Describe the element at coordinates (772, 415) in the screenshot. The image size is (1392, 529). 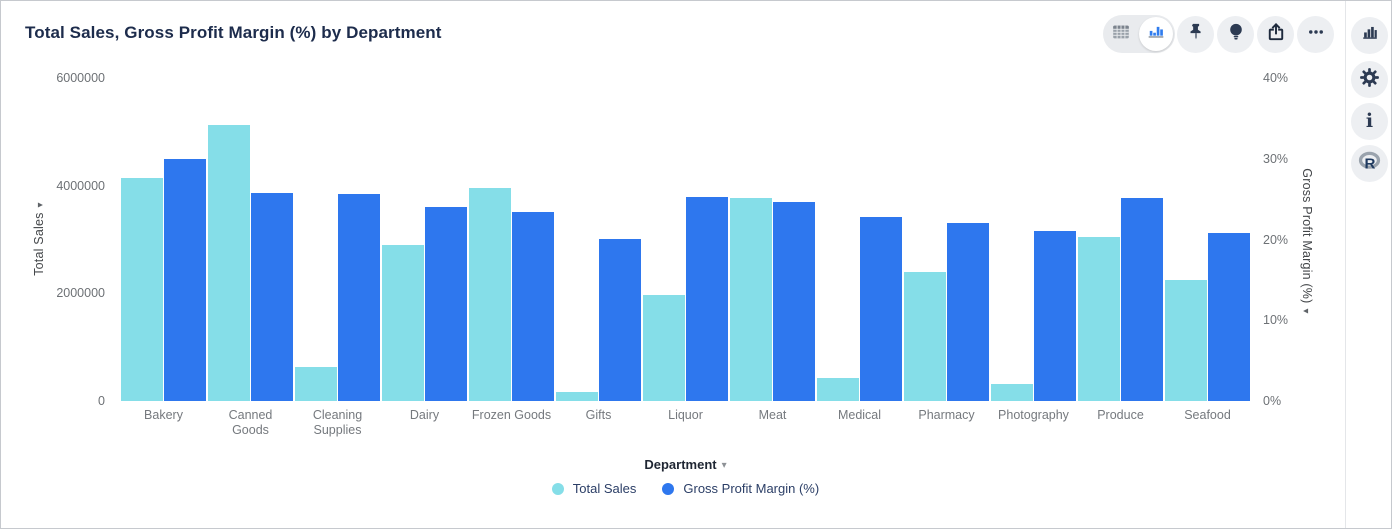
I see `x-tick-label: Meat` at that location.